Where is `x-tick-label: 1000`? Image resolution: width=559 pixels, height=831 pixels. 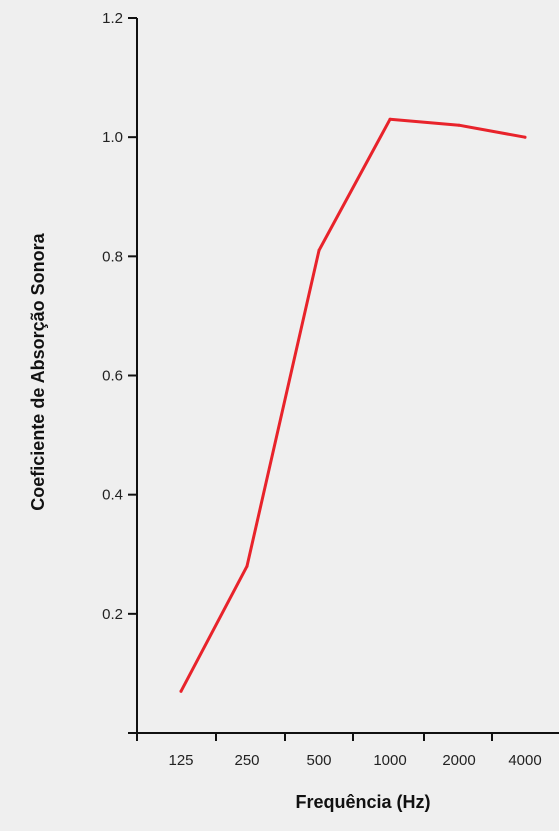 x-tick-label: 1000 is located at coordinates (389, 760).